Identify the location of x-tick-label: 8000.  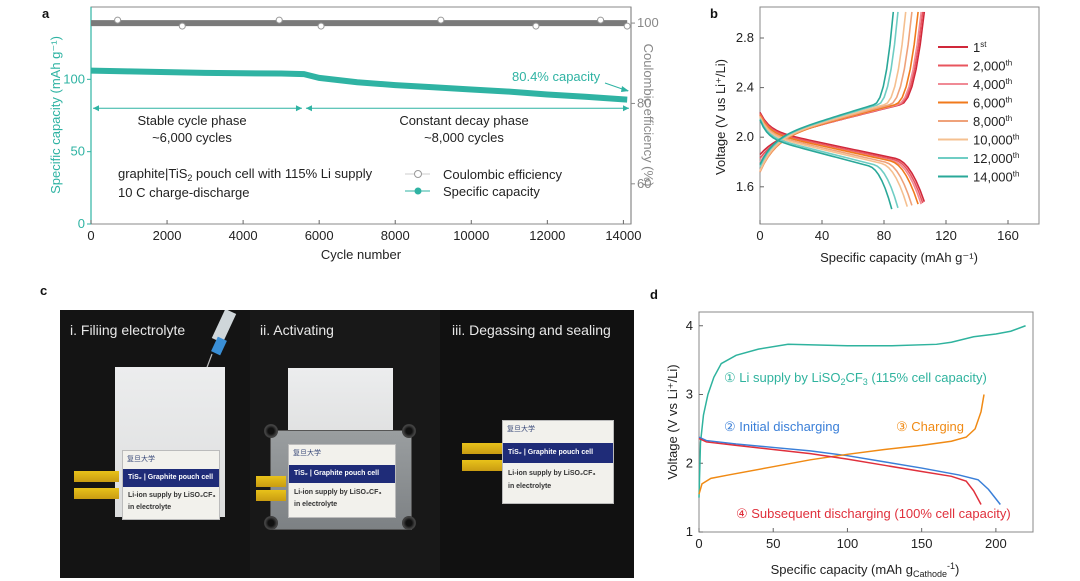
(395, 235).